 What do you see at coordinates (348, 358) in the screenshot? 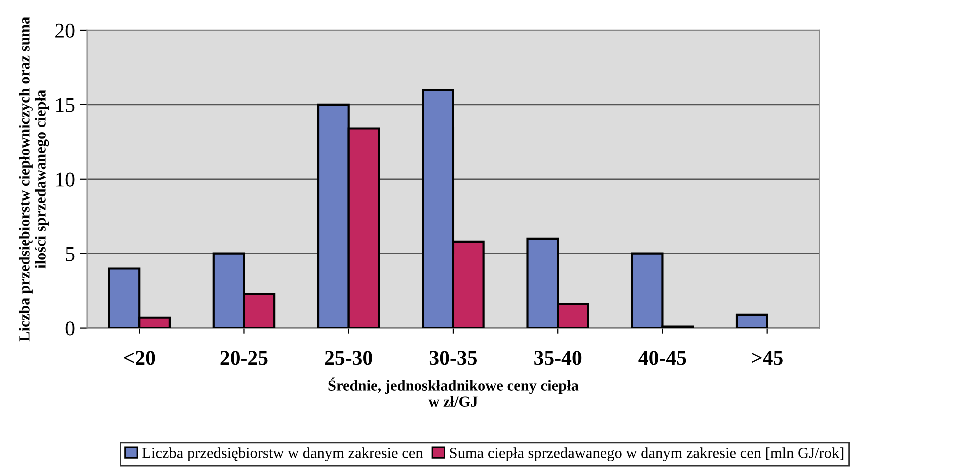
I see `x-tick-label: 25-30` at bounding box center [348, 358].